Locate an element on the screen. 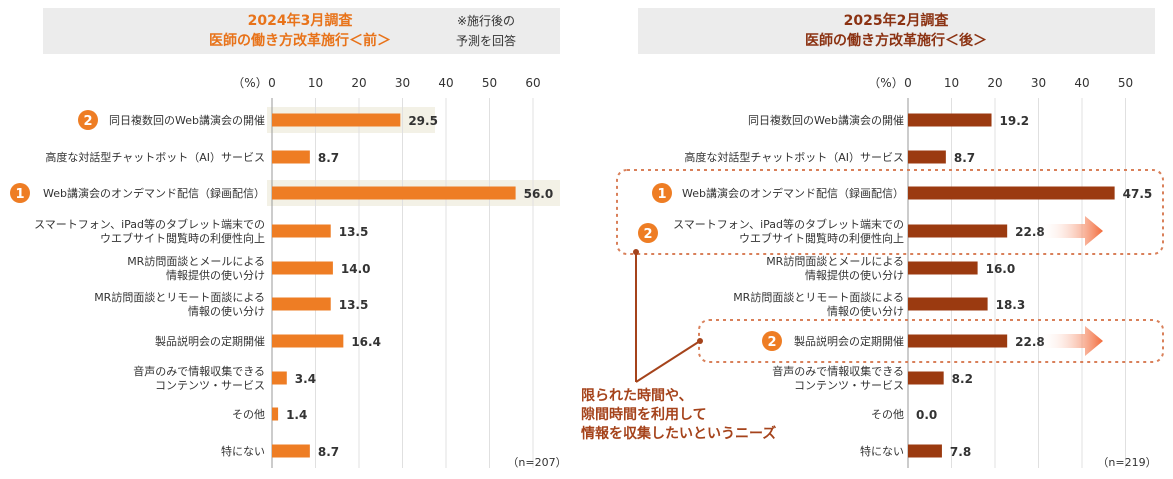  data-label: 47.5 is located at coordinates (1138, 194).